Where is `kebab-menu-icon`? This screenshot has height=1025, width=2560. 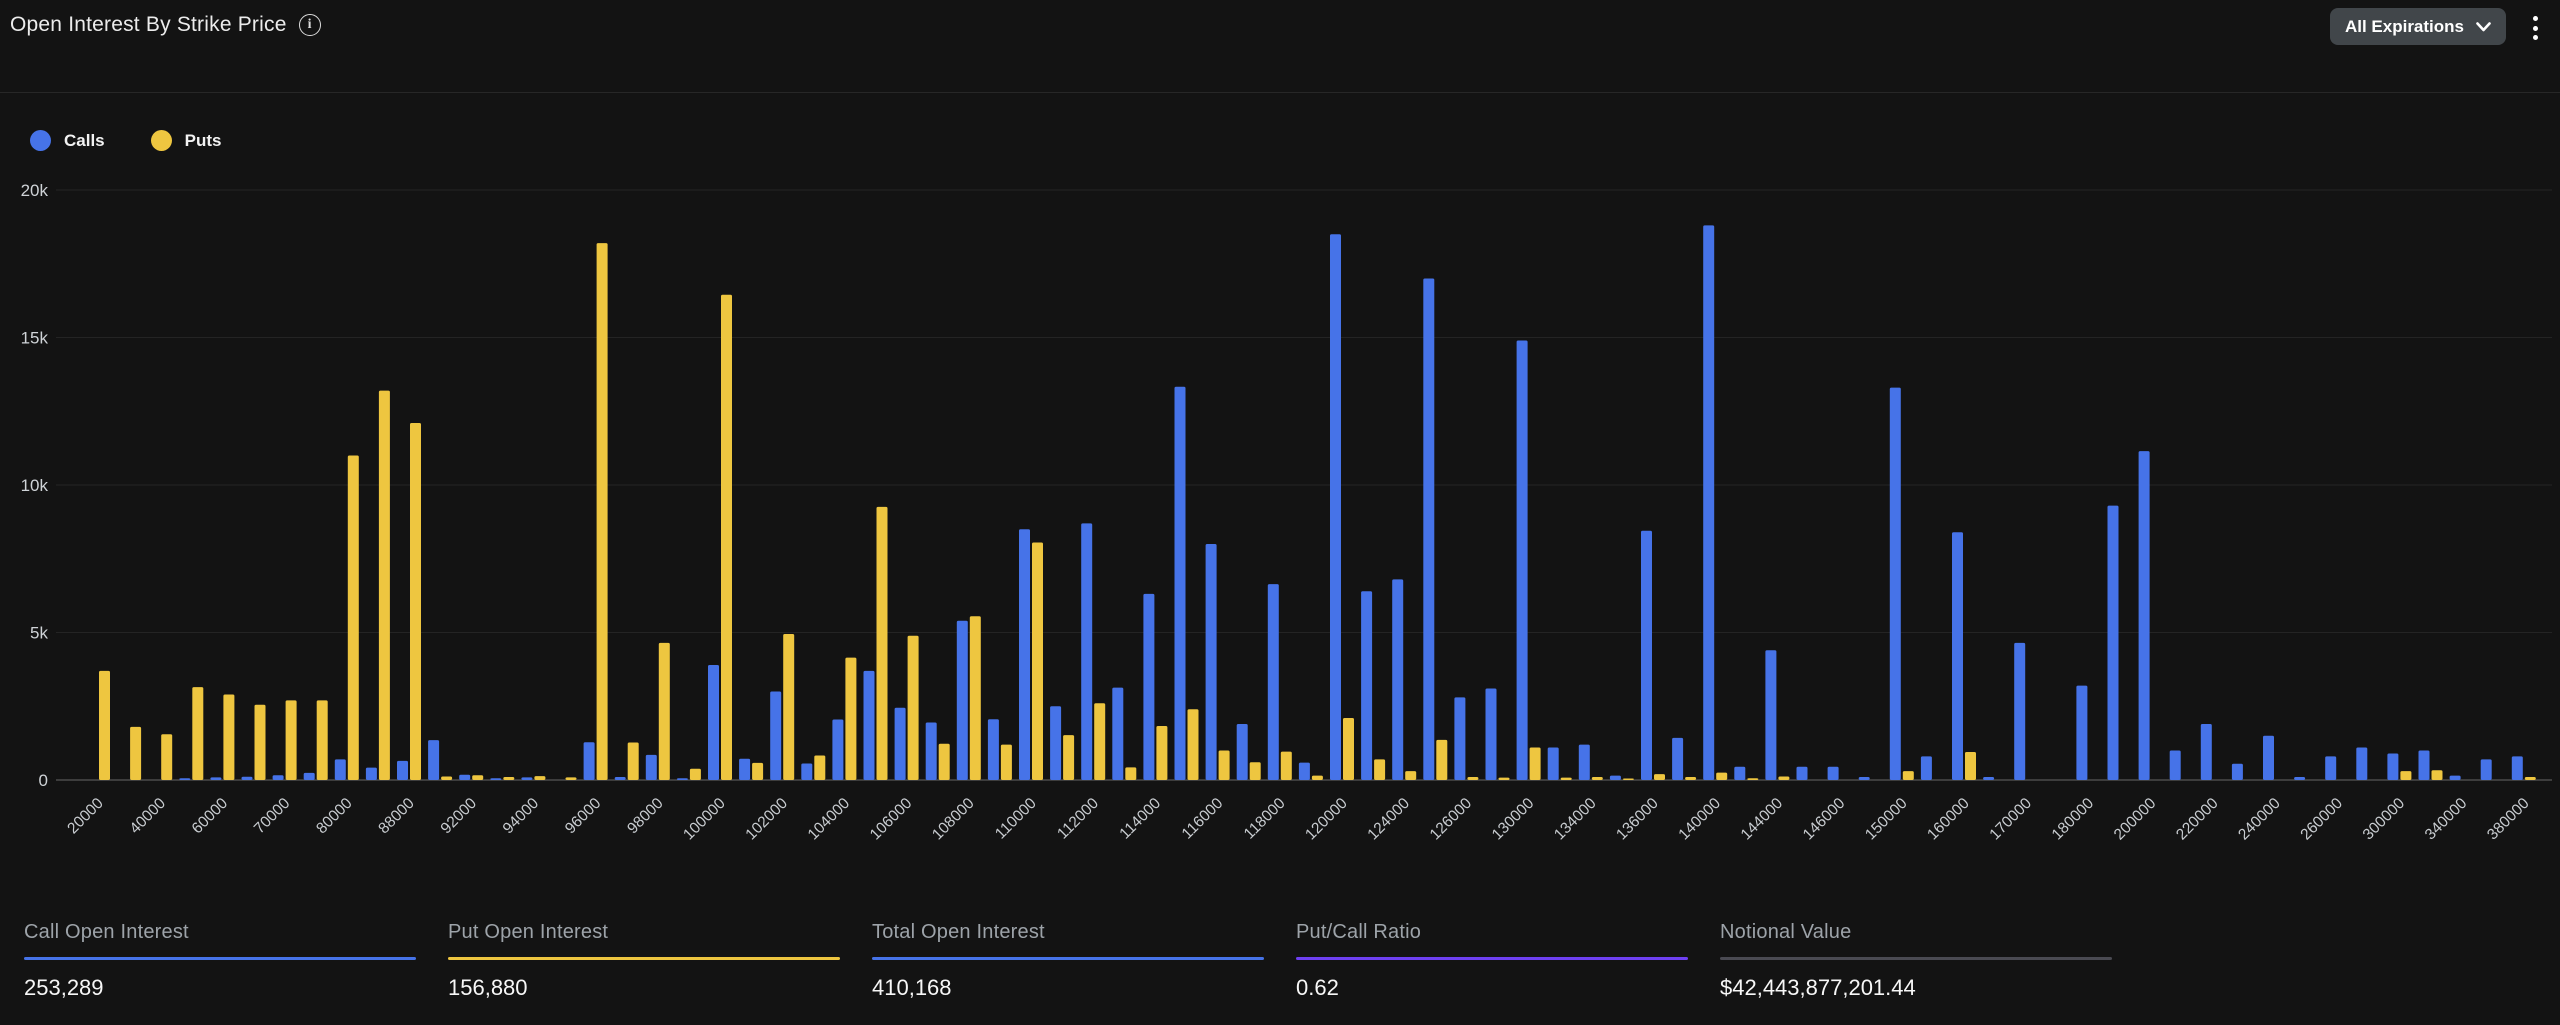 kebab-menu-icon is located at coordinates (2535, 28).